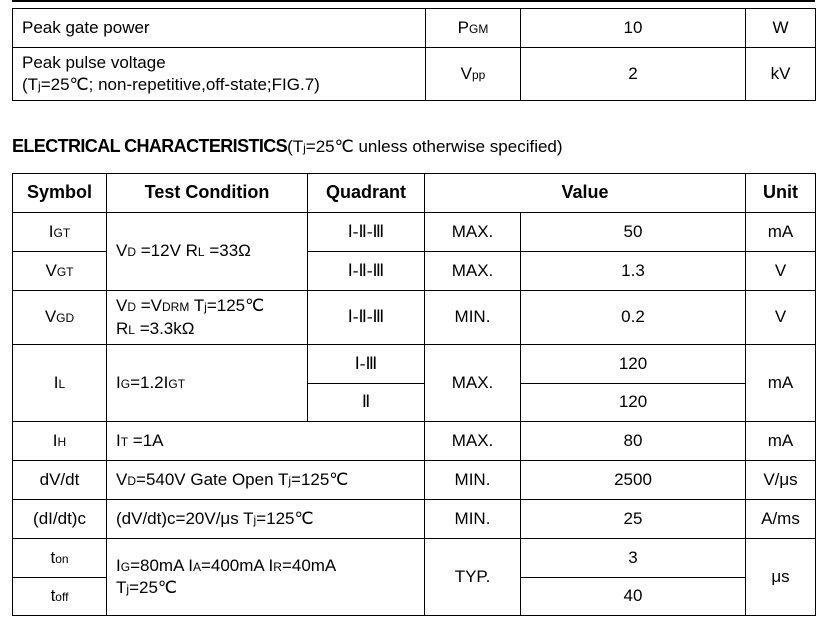 This screenshot has width=837, height=634. Describe the element at coordinates (207, 317) in the screenshot. I see `condition-cell: VD =VDRM Tj=125℃ RL =3.3kΩ` at that location.